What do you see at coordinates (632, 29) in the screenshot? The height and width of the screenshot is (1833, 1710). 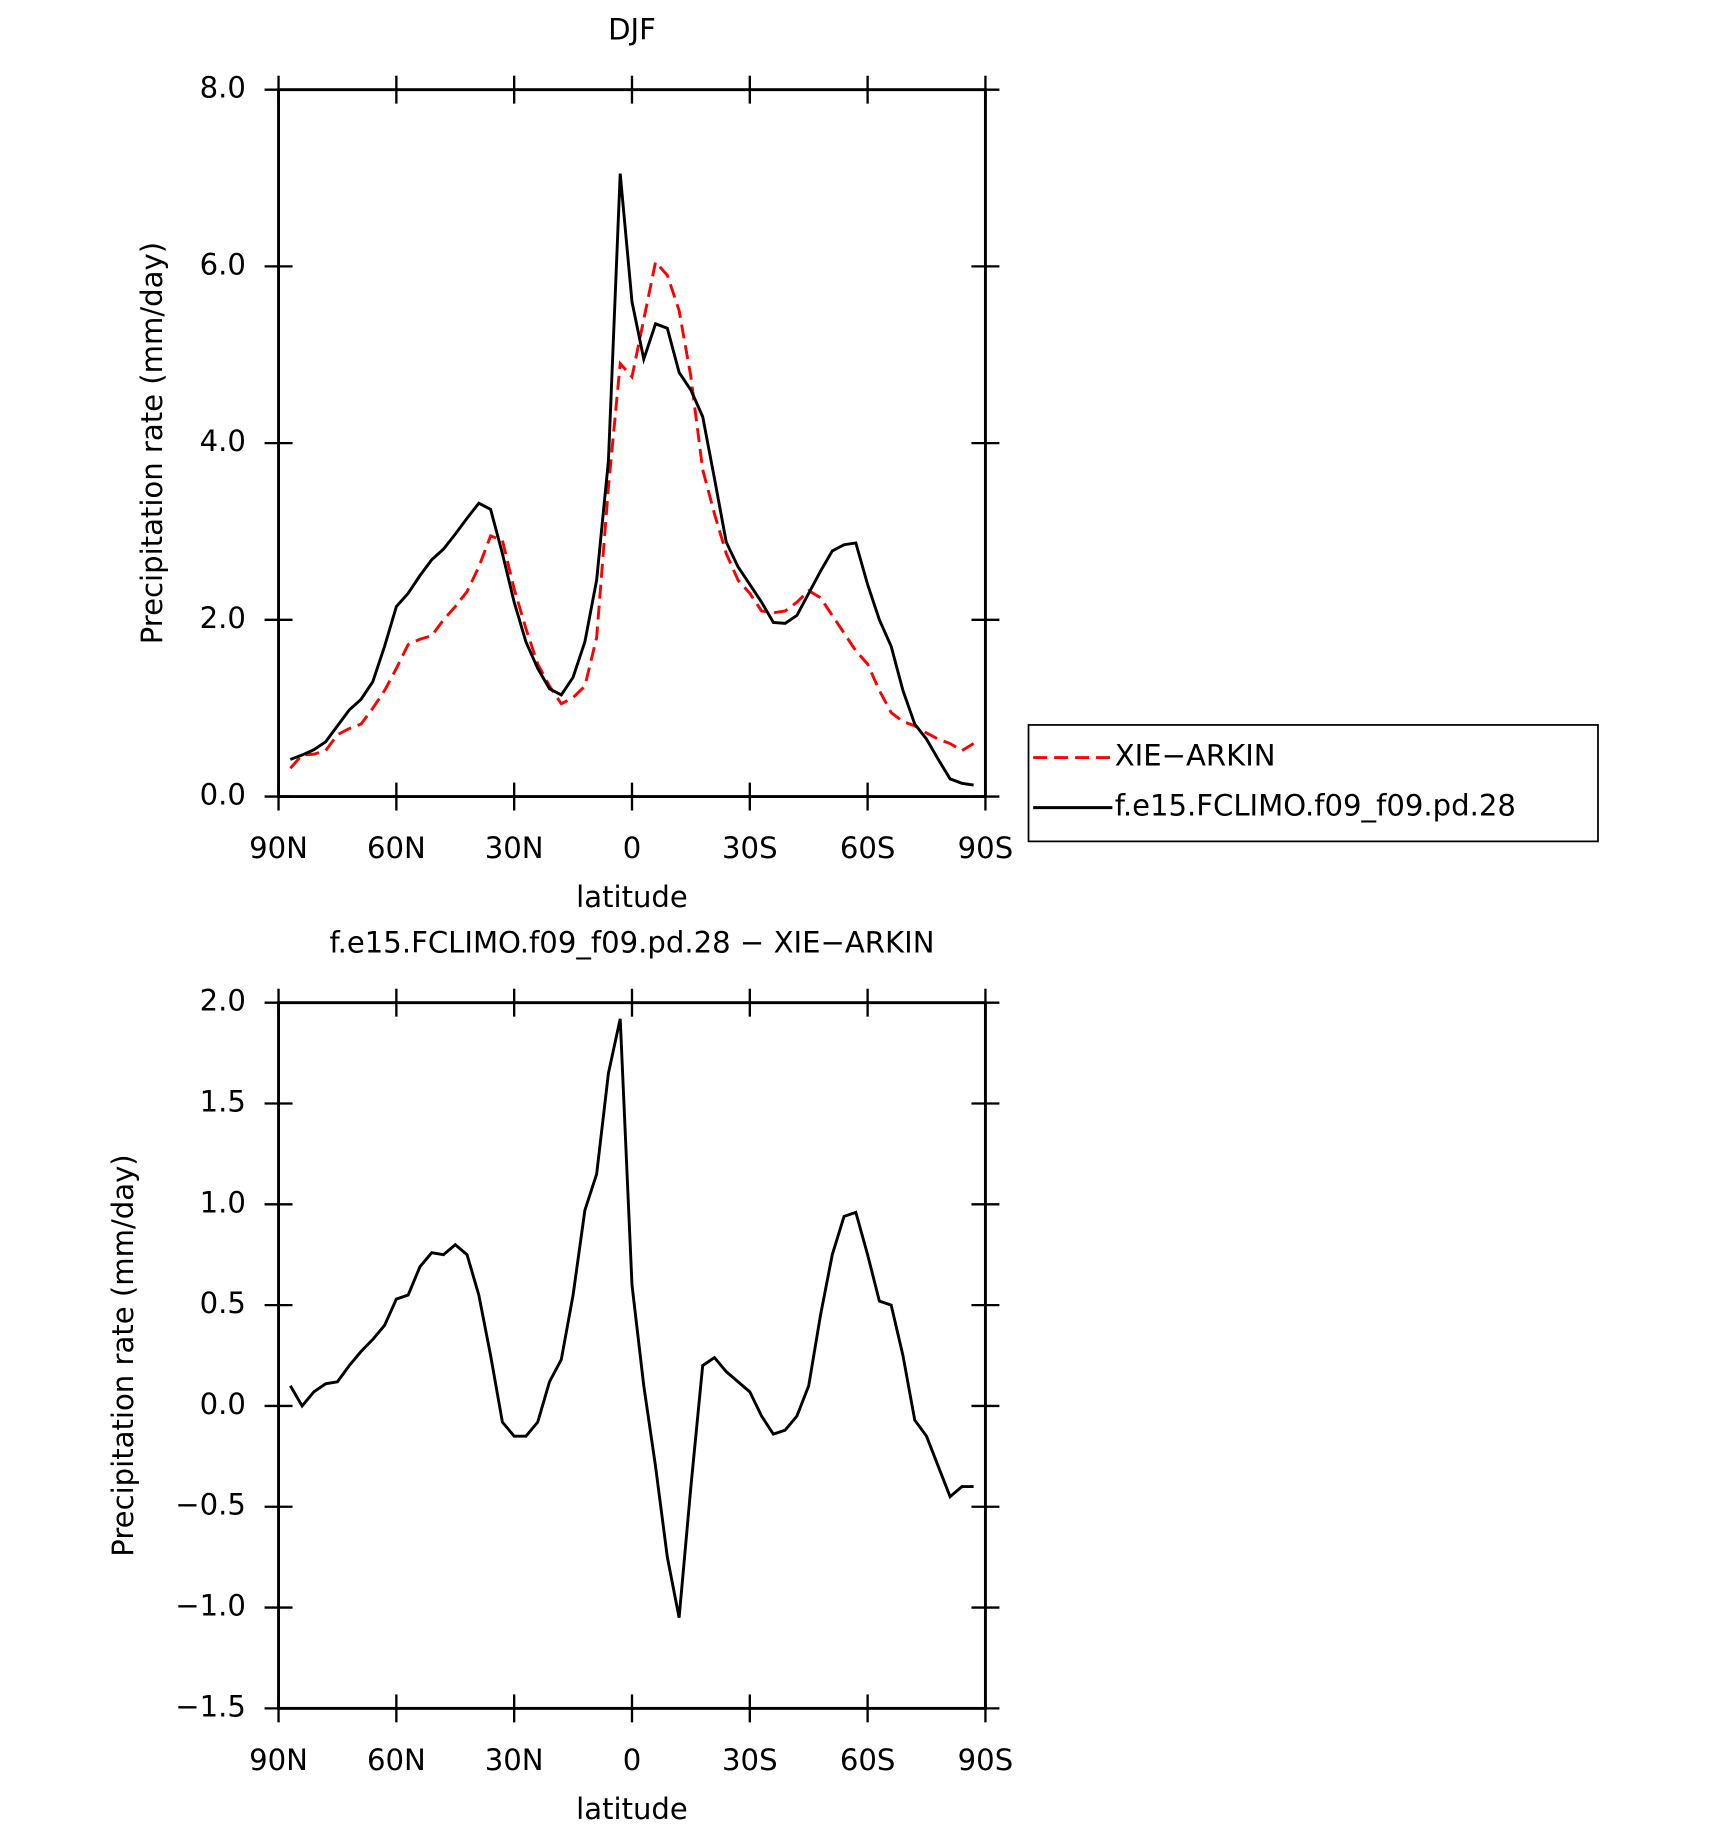 I see `chart-title: DJF` at bounding box center [632, 29].